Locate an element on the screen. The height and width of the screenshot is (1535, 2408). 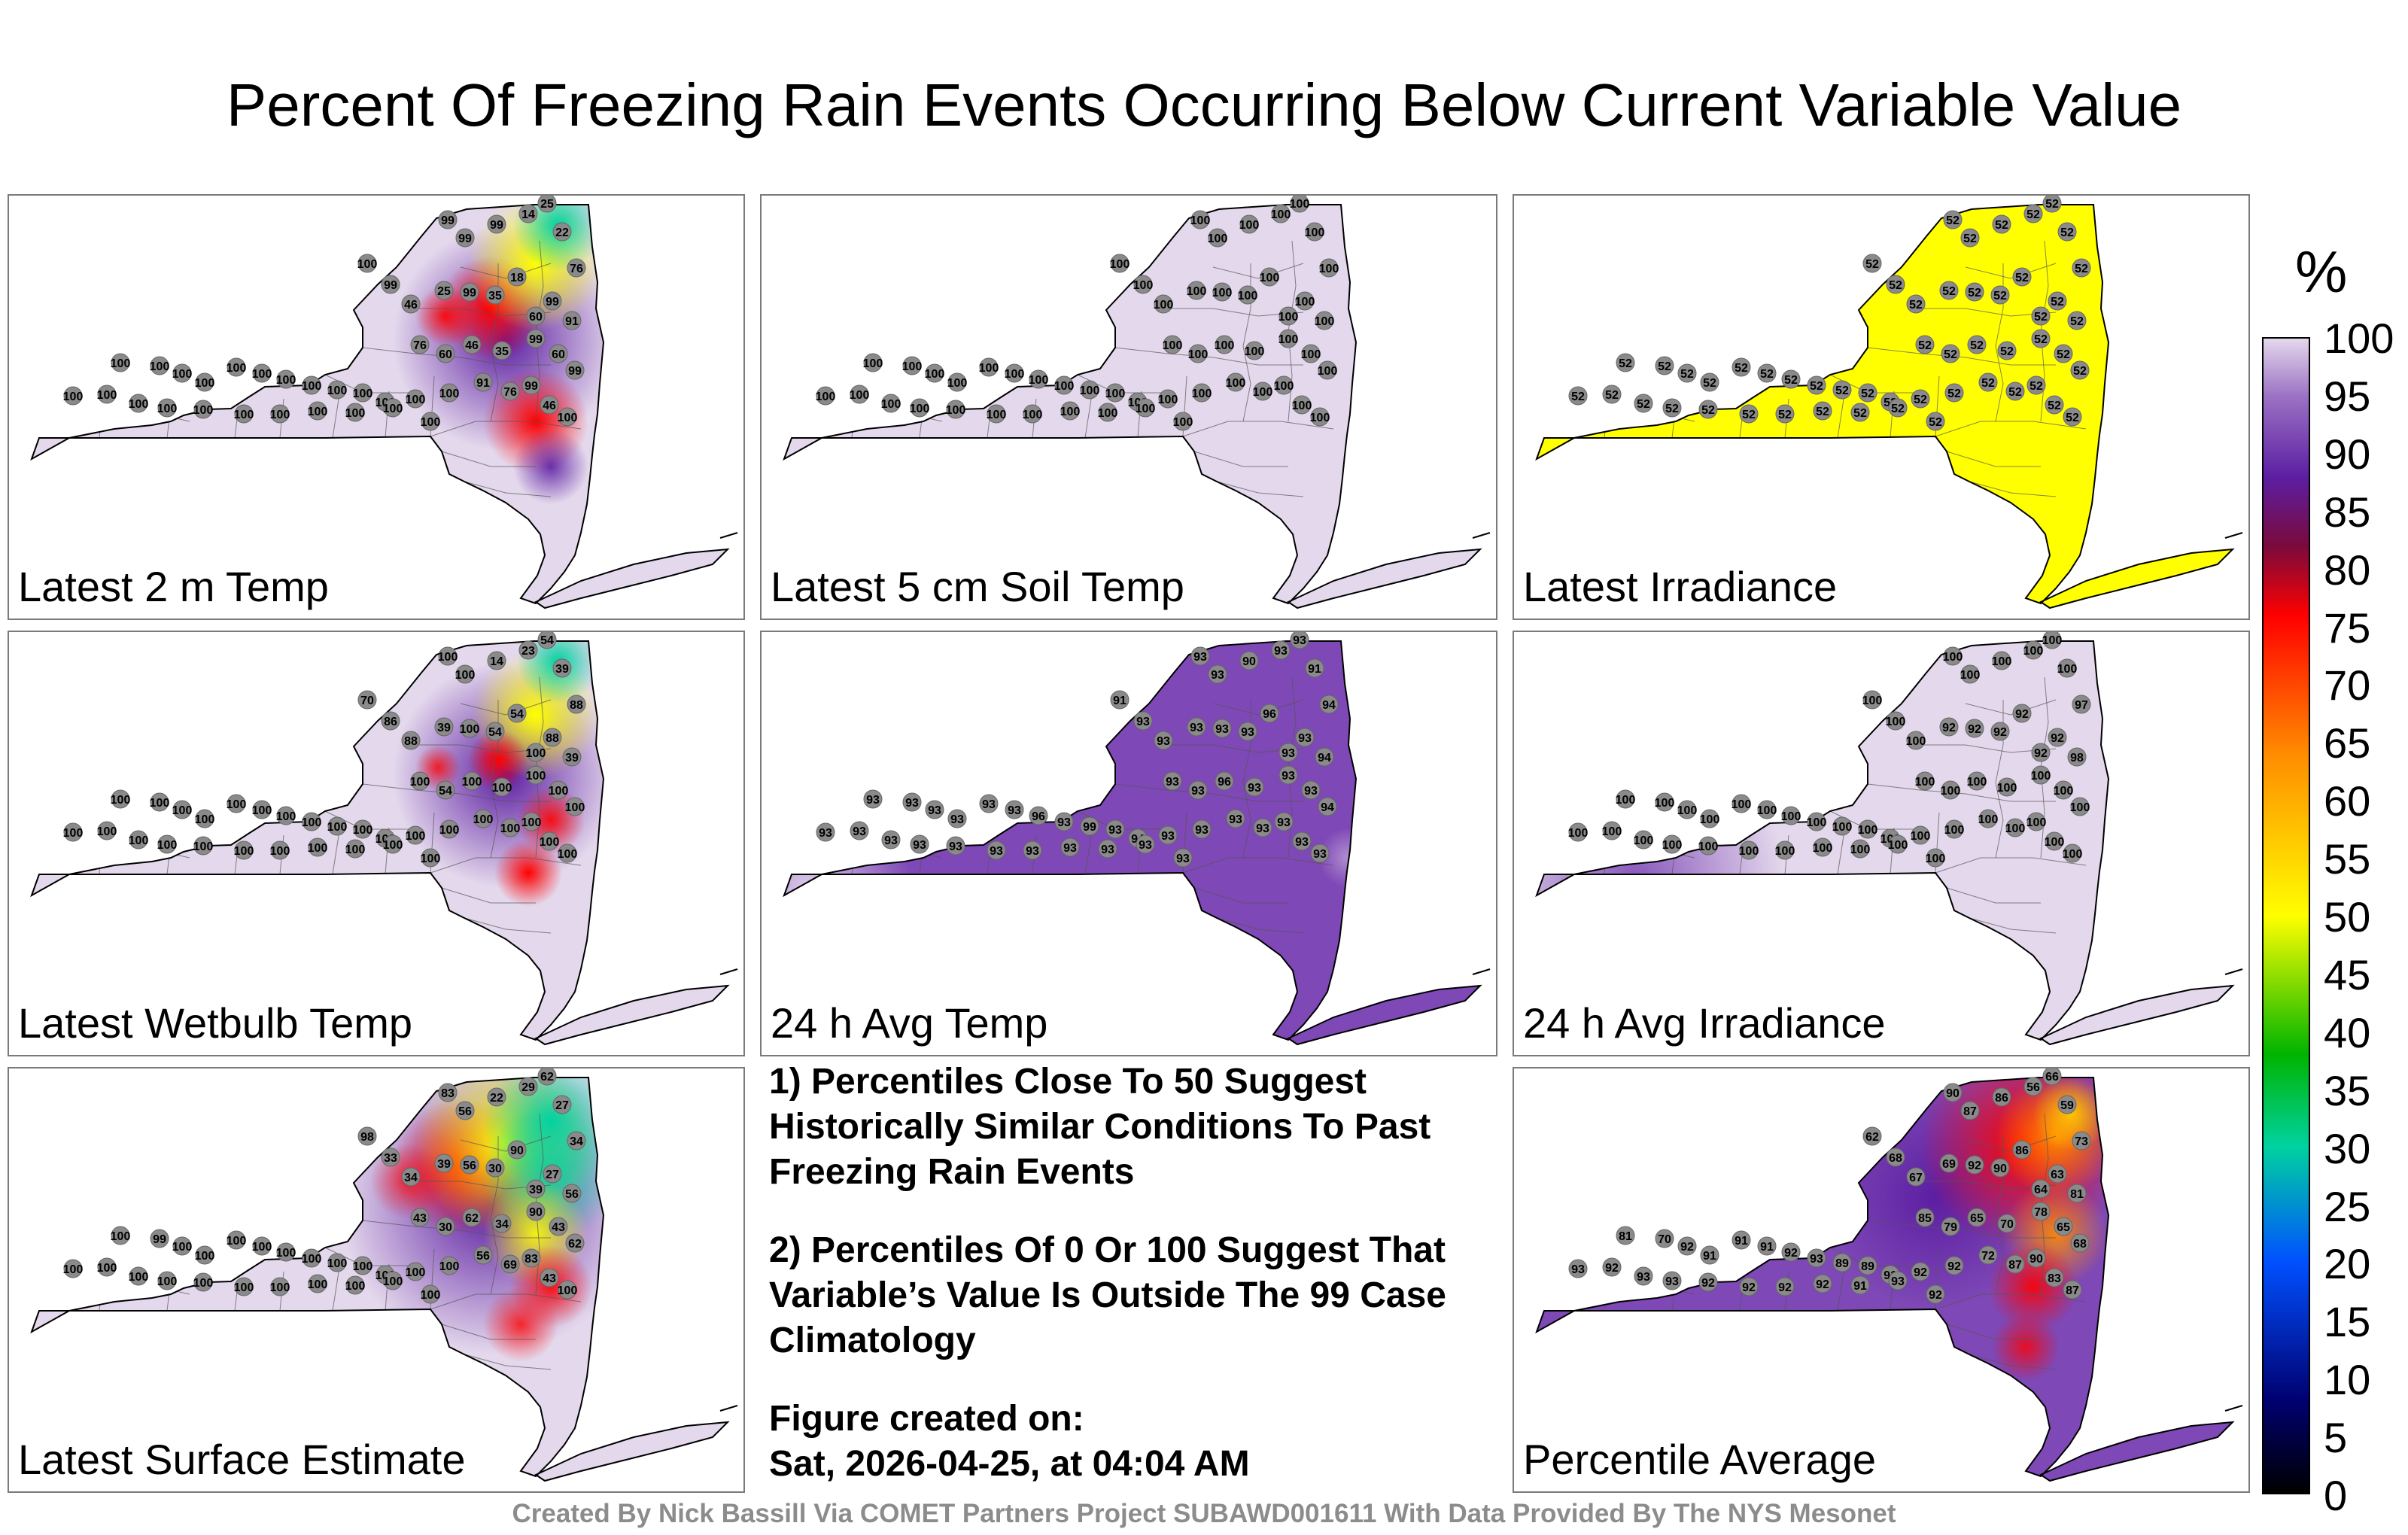
station-value: 85 is located at coordinates (1925, 1218).